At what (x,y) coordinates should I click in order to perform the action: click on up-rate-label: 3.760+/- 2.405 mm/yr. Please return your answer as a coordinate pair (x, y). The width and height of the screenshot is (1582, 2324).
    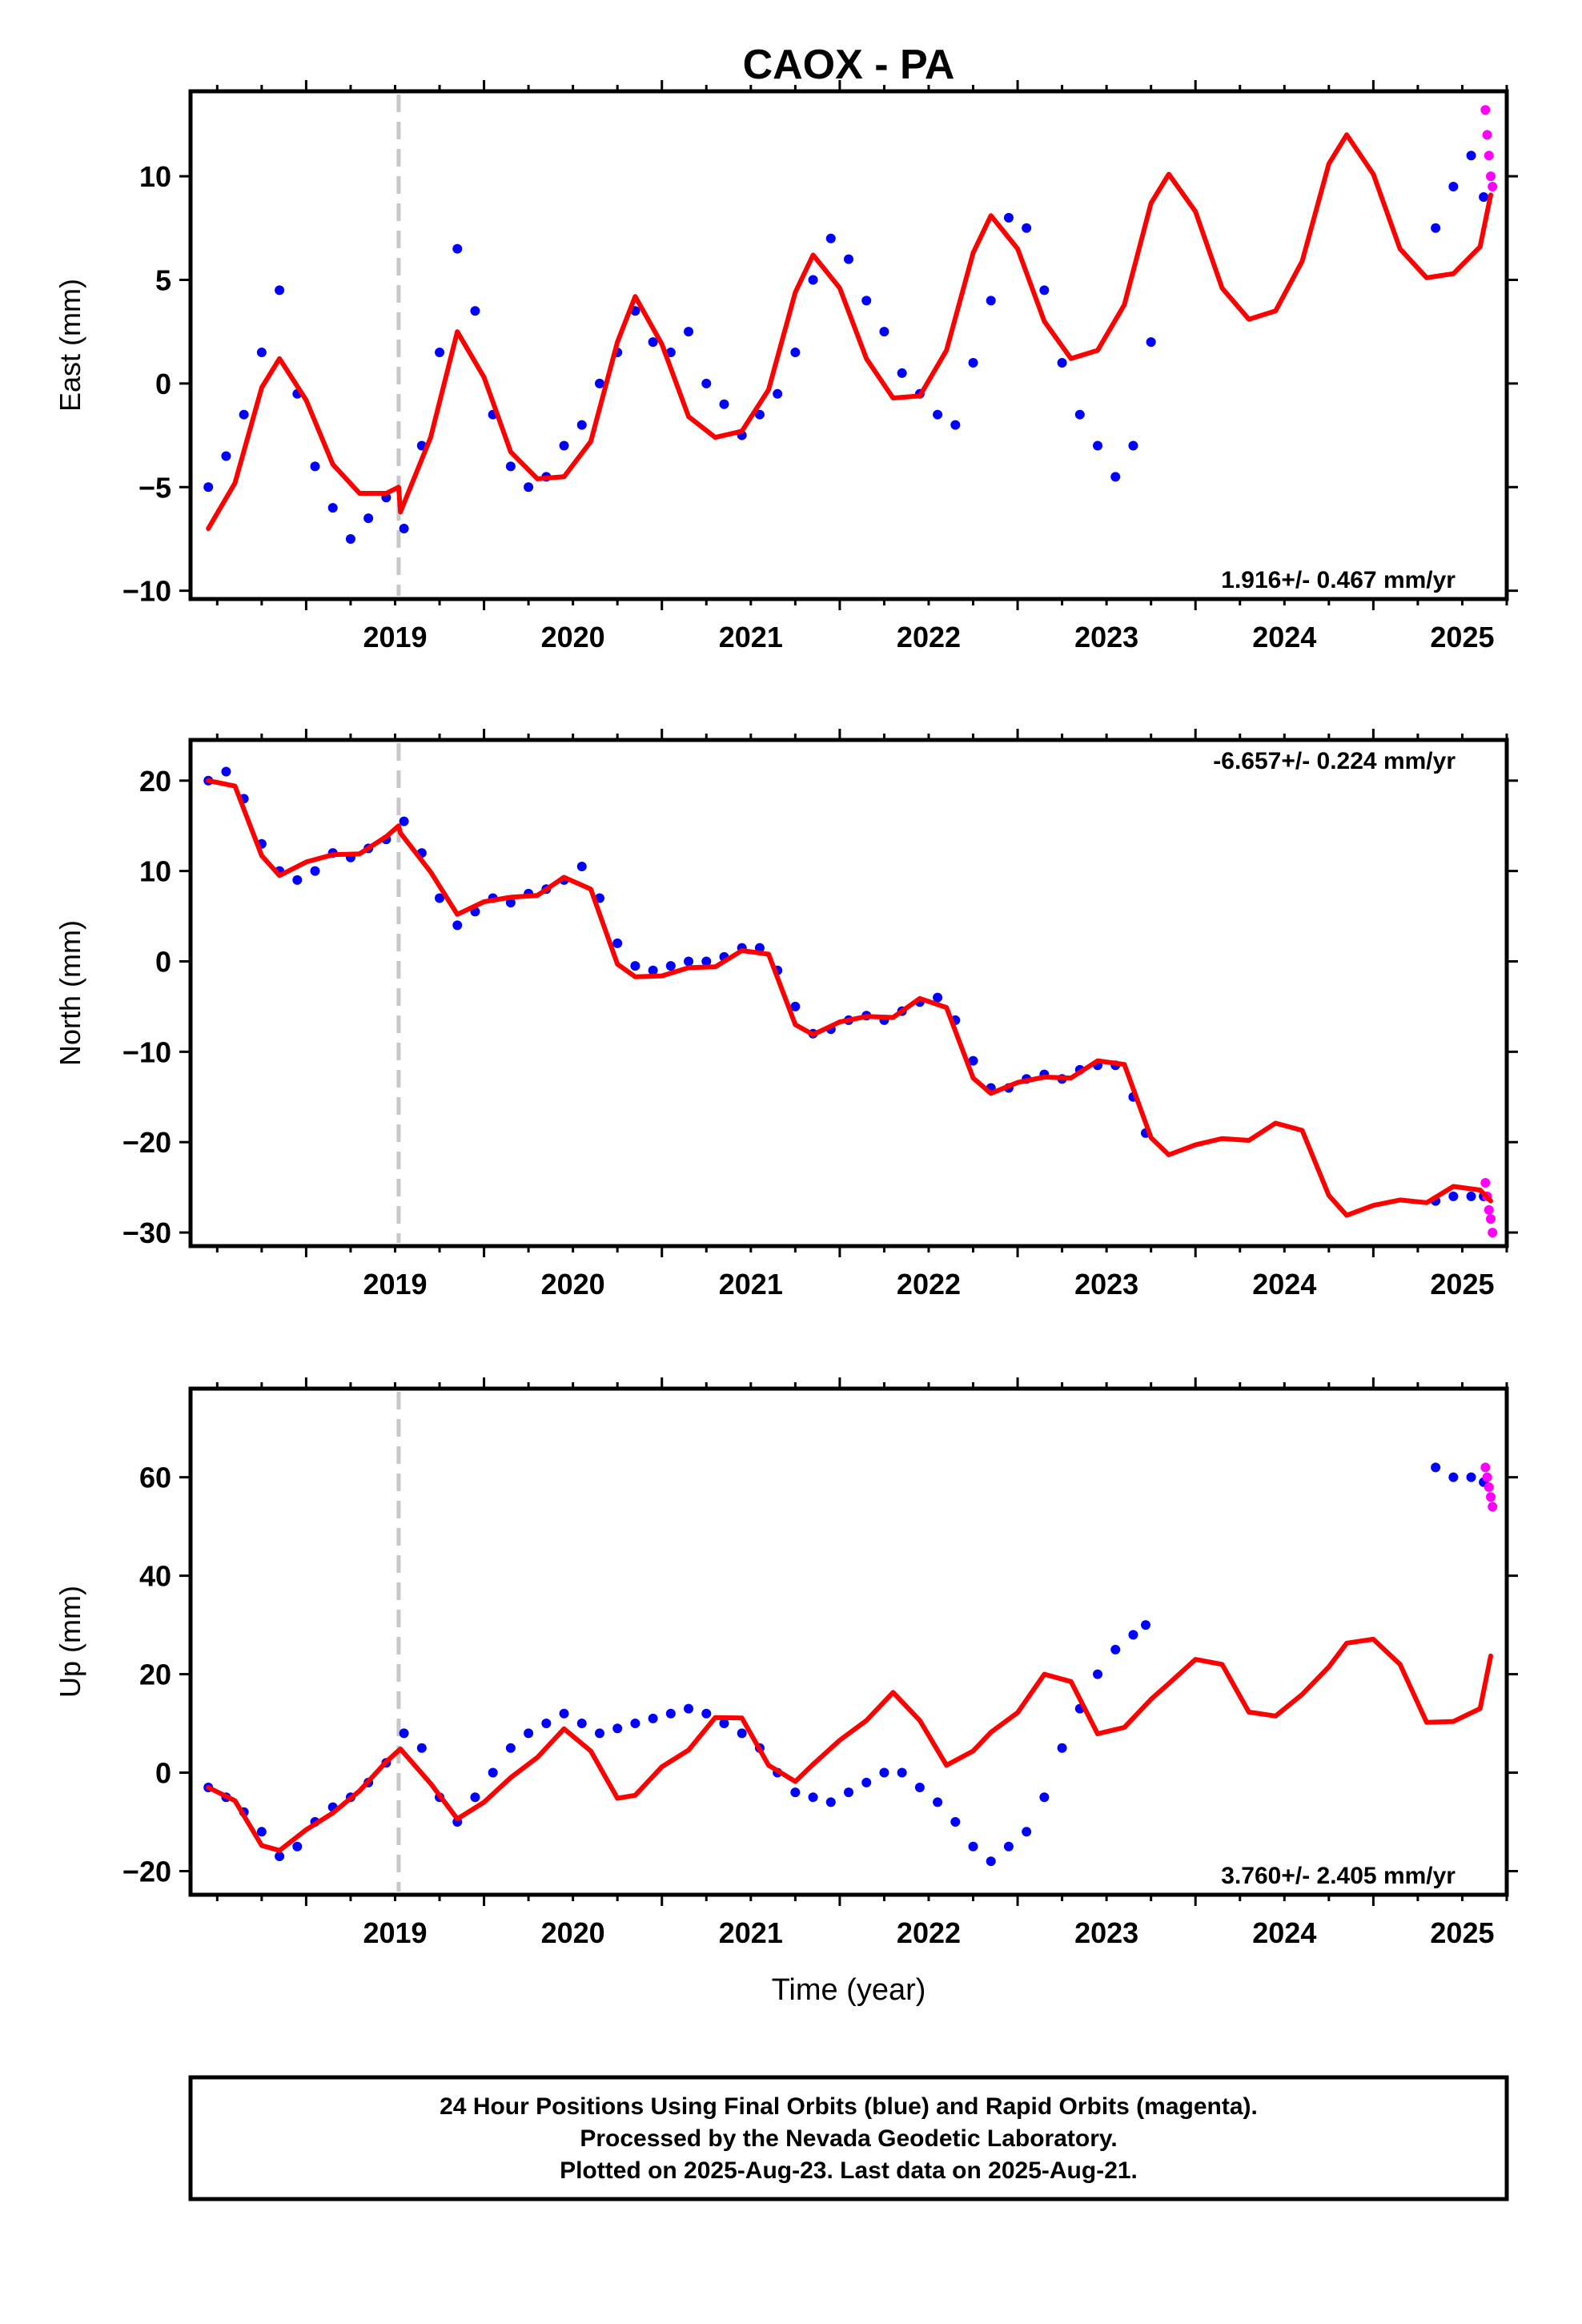
    Looking at the image, I should click on (1338, 1876).